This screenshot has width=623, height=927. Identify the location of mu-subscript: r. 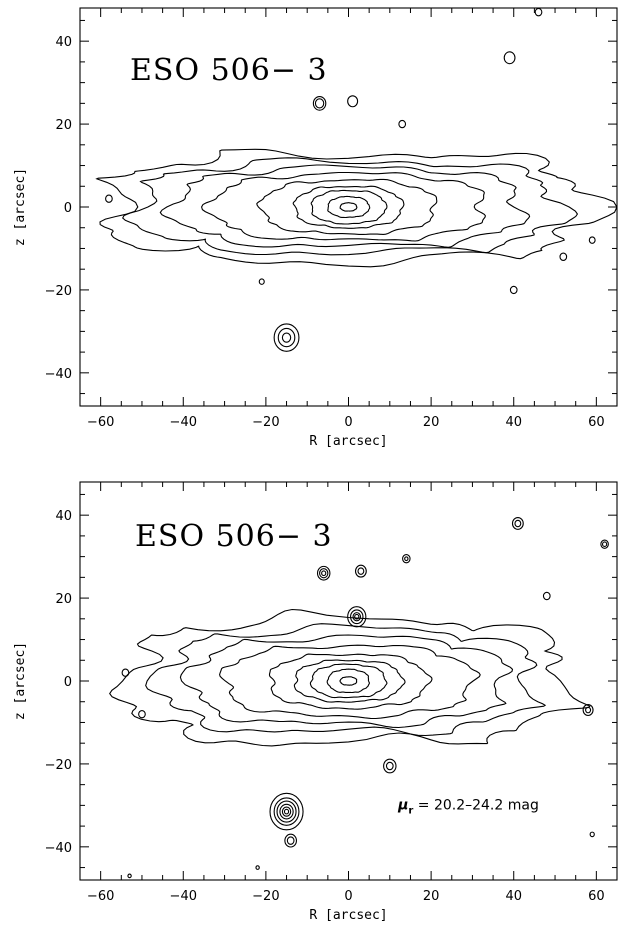
(410, 811).